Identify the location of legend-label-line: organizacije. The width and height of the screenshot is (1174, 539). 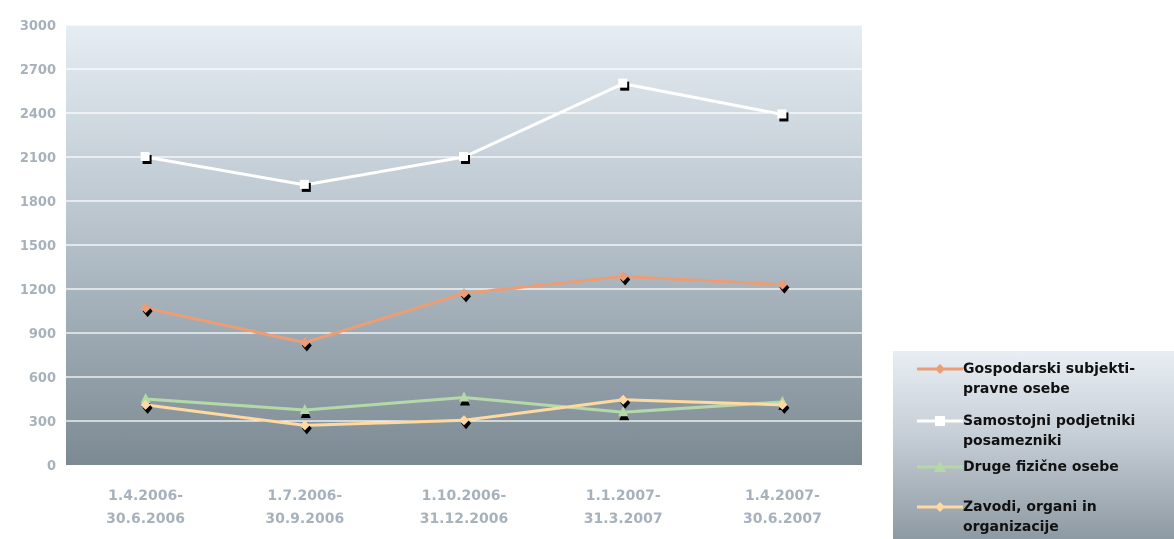
(1011, 527).